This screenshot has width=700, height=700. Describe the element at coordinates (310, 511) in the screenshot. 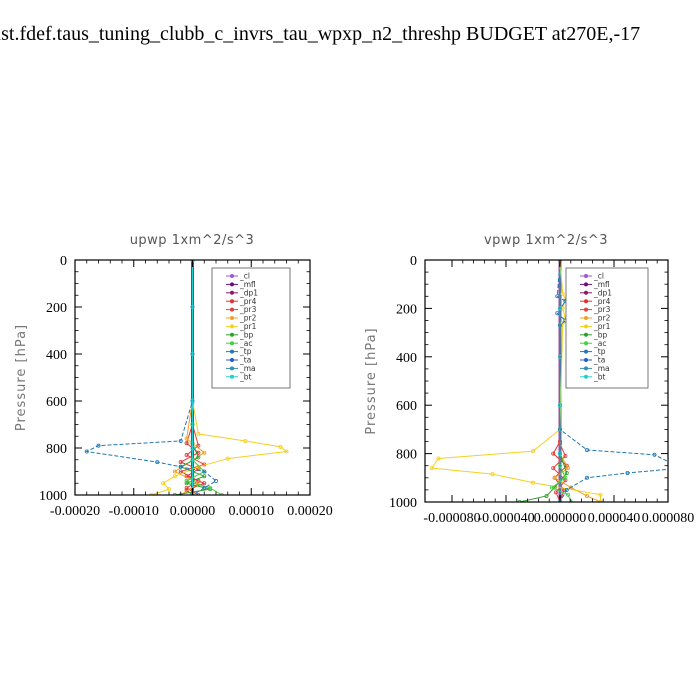

I see `x-tick-label: 0.00020` at that location.